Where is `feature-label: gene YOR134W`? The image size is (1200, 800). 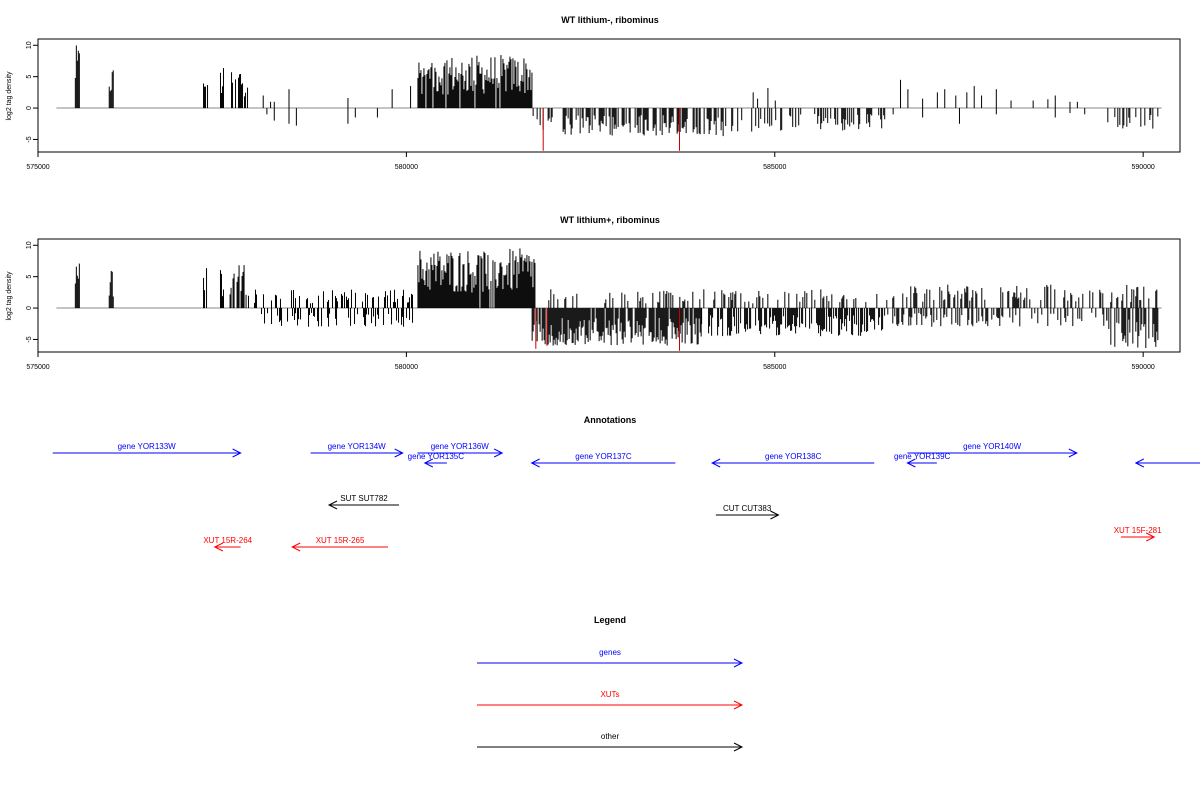 feature-label: gene YOR134W is located at coordinates (357, 446).